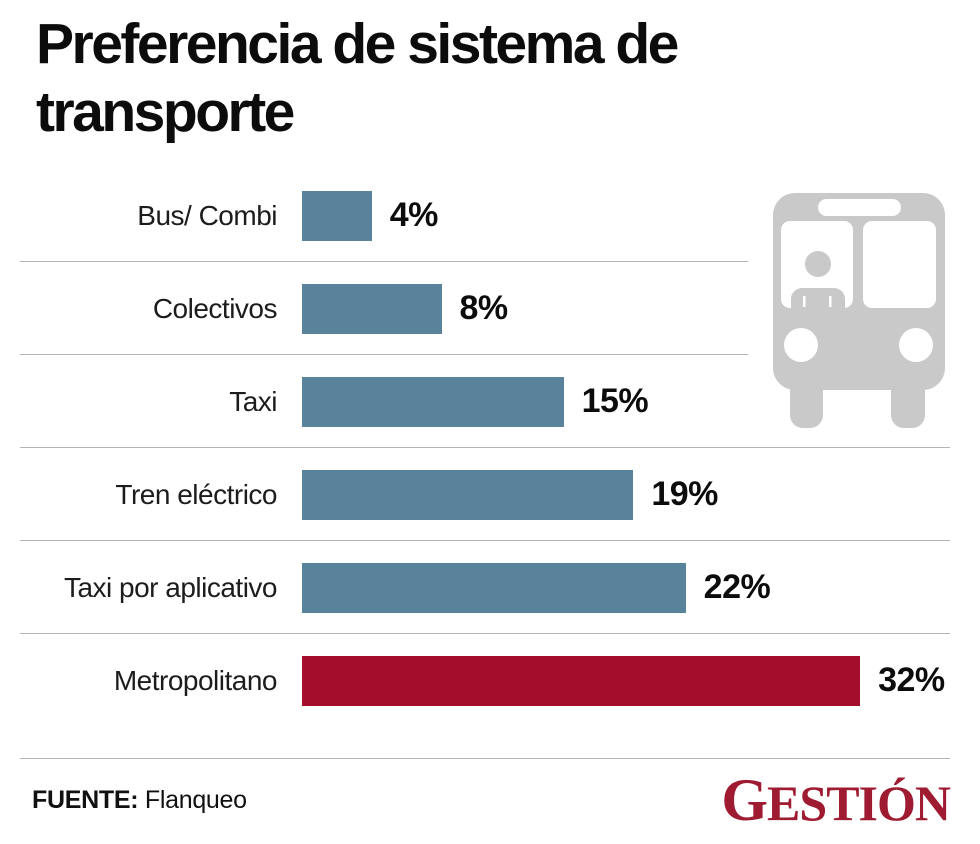 The height and width of the screenshot is (844, 980). I want to click on value-label: 22%, so click(737, 587).